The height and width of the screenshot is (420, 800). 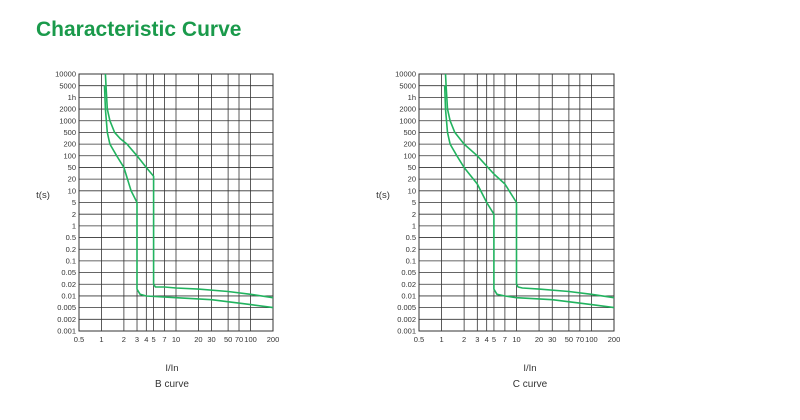 What do you see at coordinates (172, 384) in the screenshot?
I see `chart-caption: B curve` at bounding box center [172, 384].